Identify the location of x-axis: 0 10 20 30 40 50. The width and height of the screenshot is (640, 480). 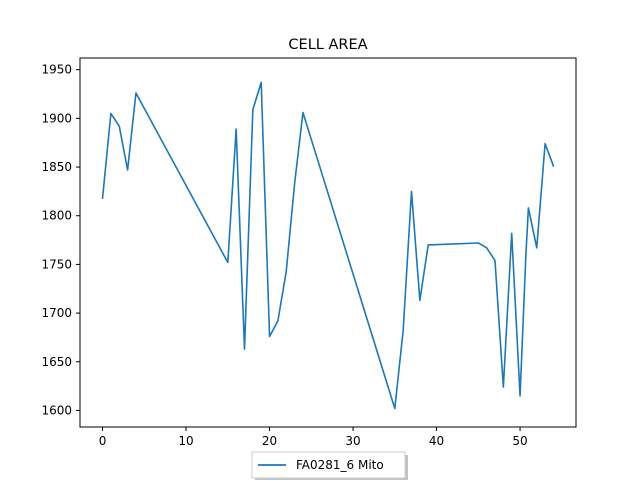
(313, 437).